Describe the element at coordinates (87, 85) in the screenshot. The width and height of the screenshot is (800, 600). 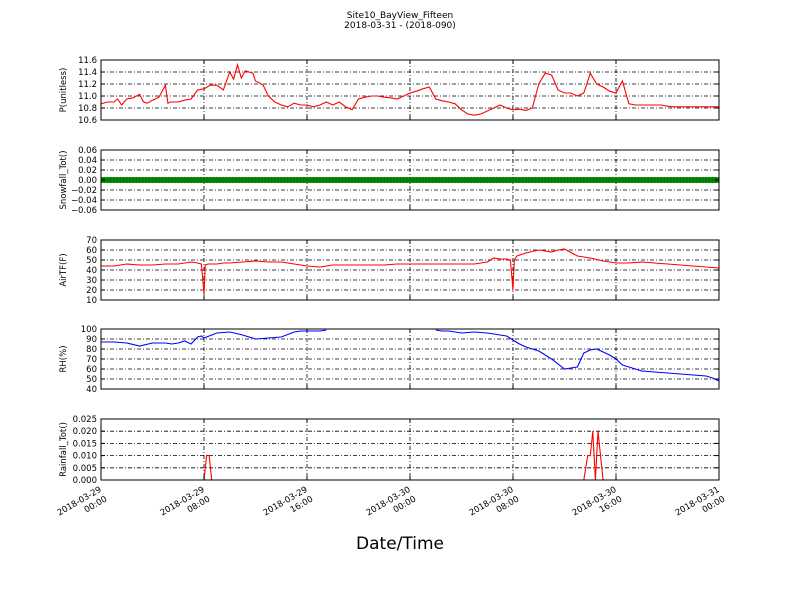
I see `y-tick-label: 11.2` at that location.